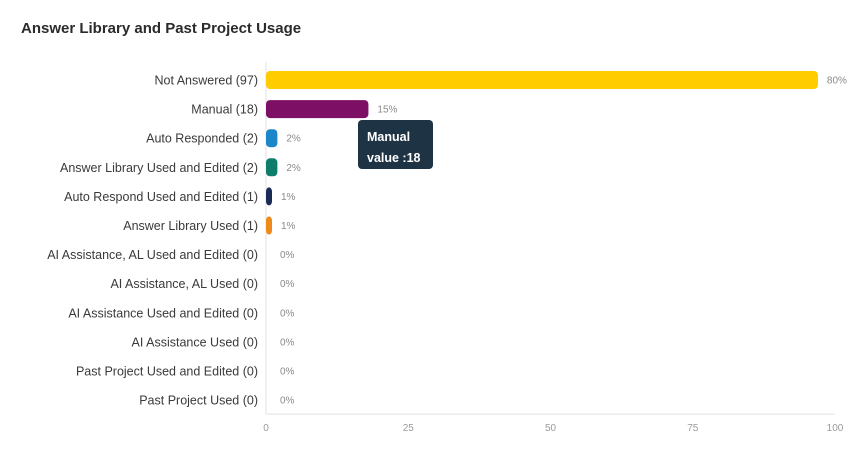 This screenshot has width=867, height=465. What do you see at coordinates (835, 428) in the screenshot?
I see `x-tick-label: 100` at bounding box center [835, 428].